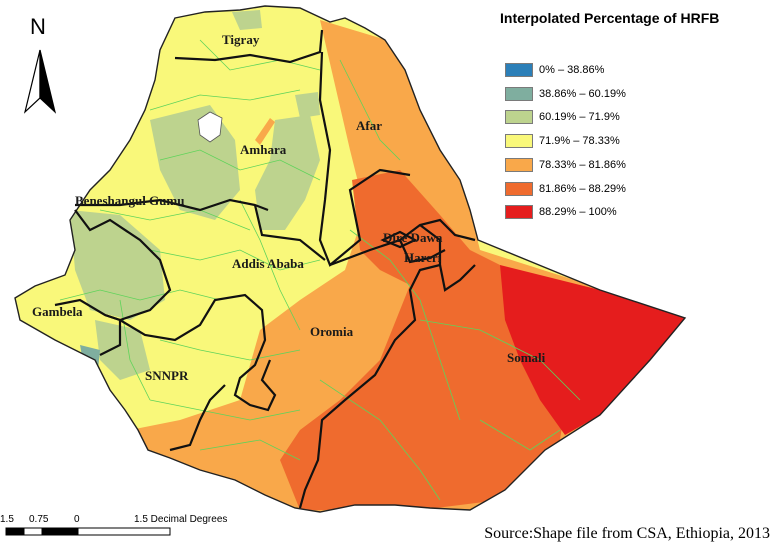 The image size is (778, 548). Describe the element at coordinates (122, 350) in the screenshot. I see `zone-60-72-d` at that location.